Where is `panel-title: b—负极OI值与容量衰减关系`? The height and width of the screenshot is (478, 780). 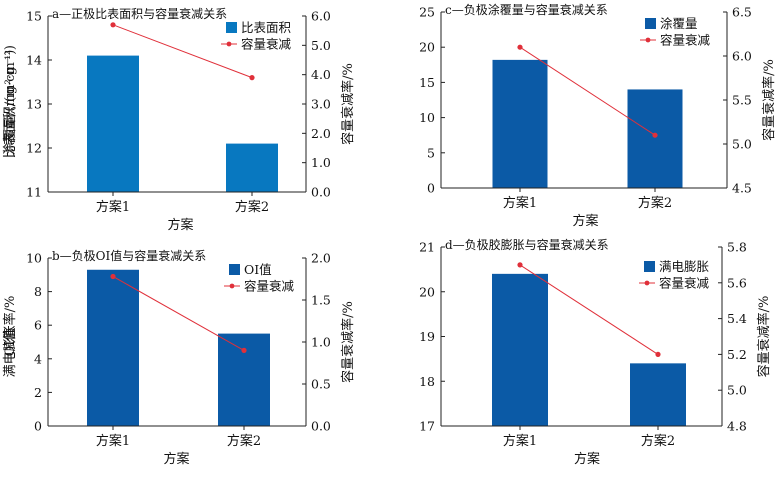
panel-title: b—负极OI值与容量衰减关系 is located at coordinates (129, 255).